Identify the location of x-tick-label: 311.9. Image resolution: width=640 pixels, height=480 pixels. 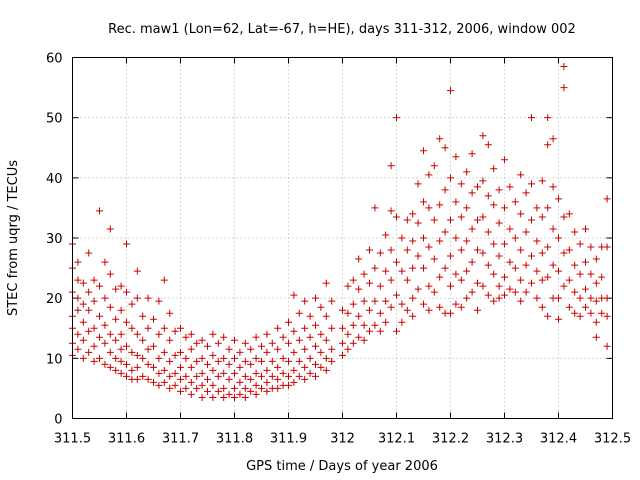
(288, 439).